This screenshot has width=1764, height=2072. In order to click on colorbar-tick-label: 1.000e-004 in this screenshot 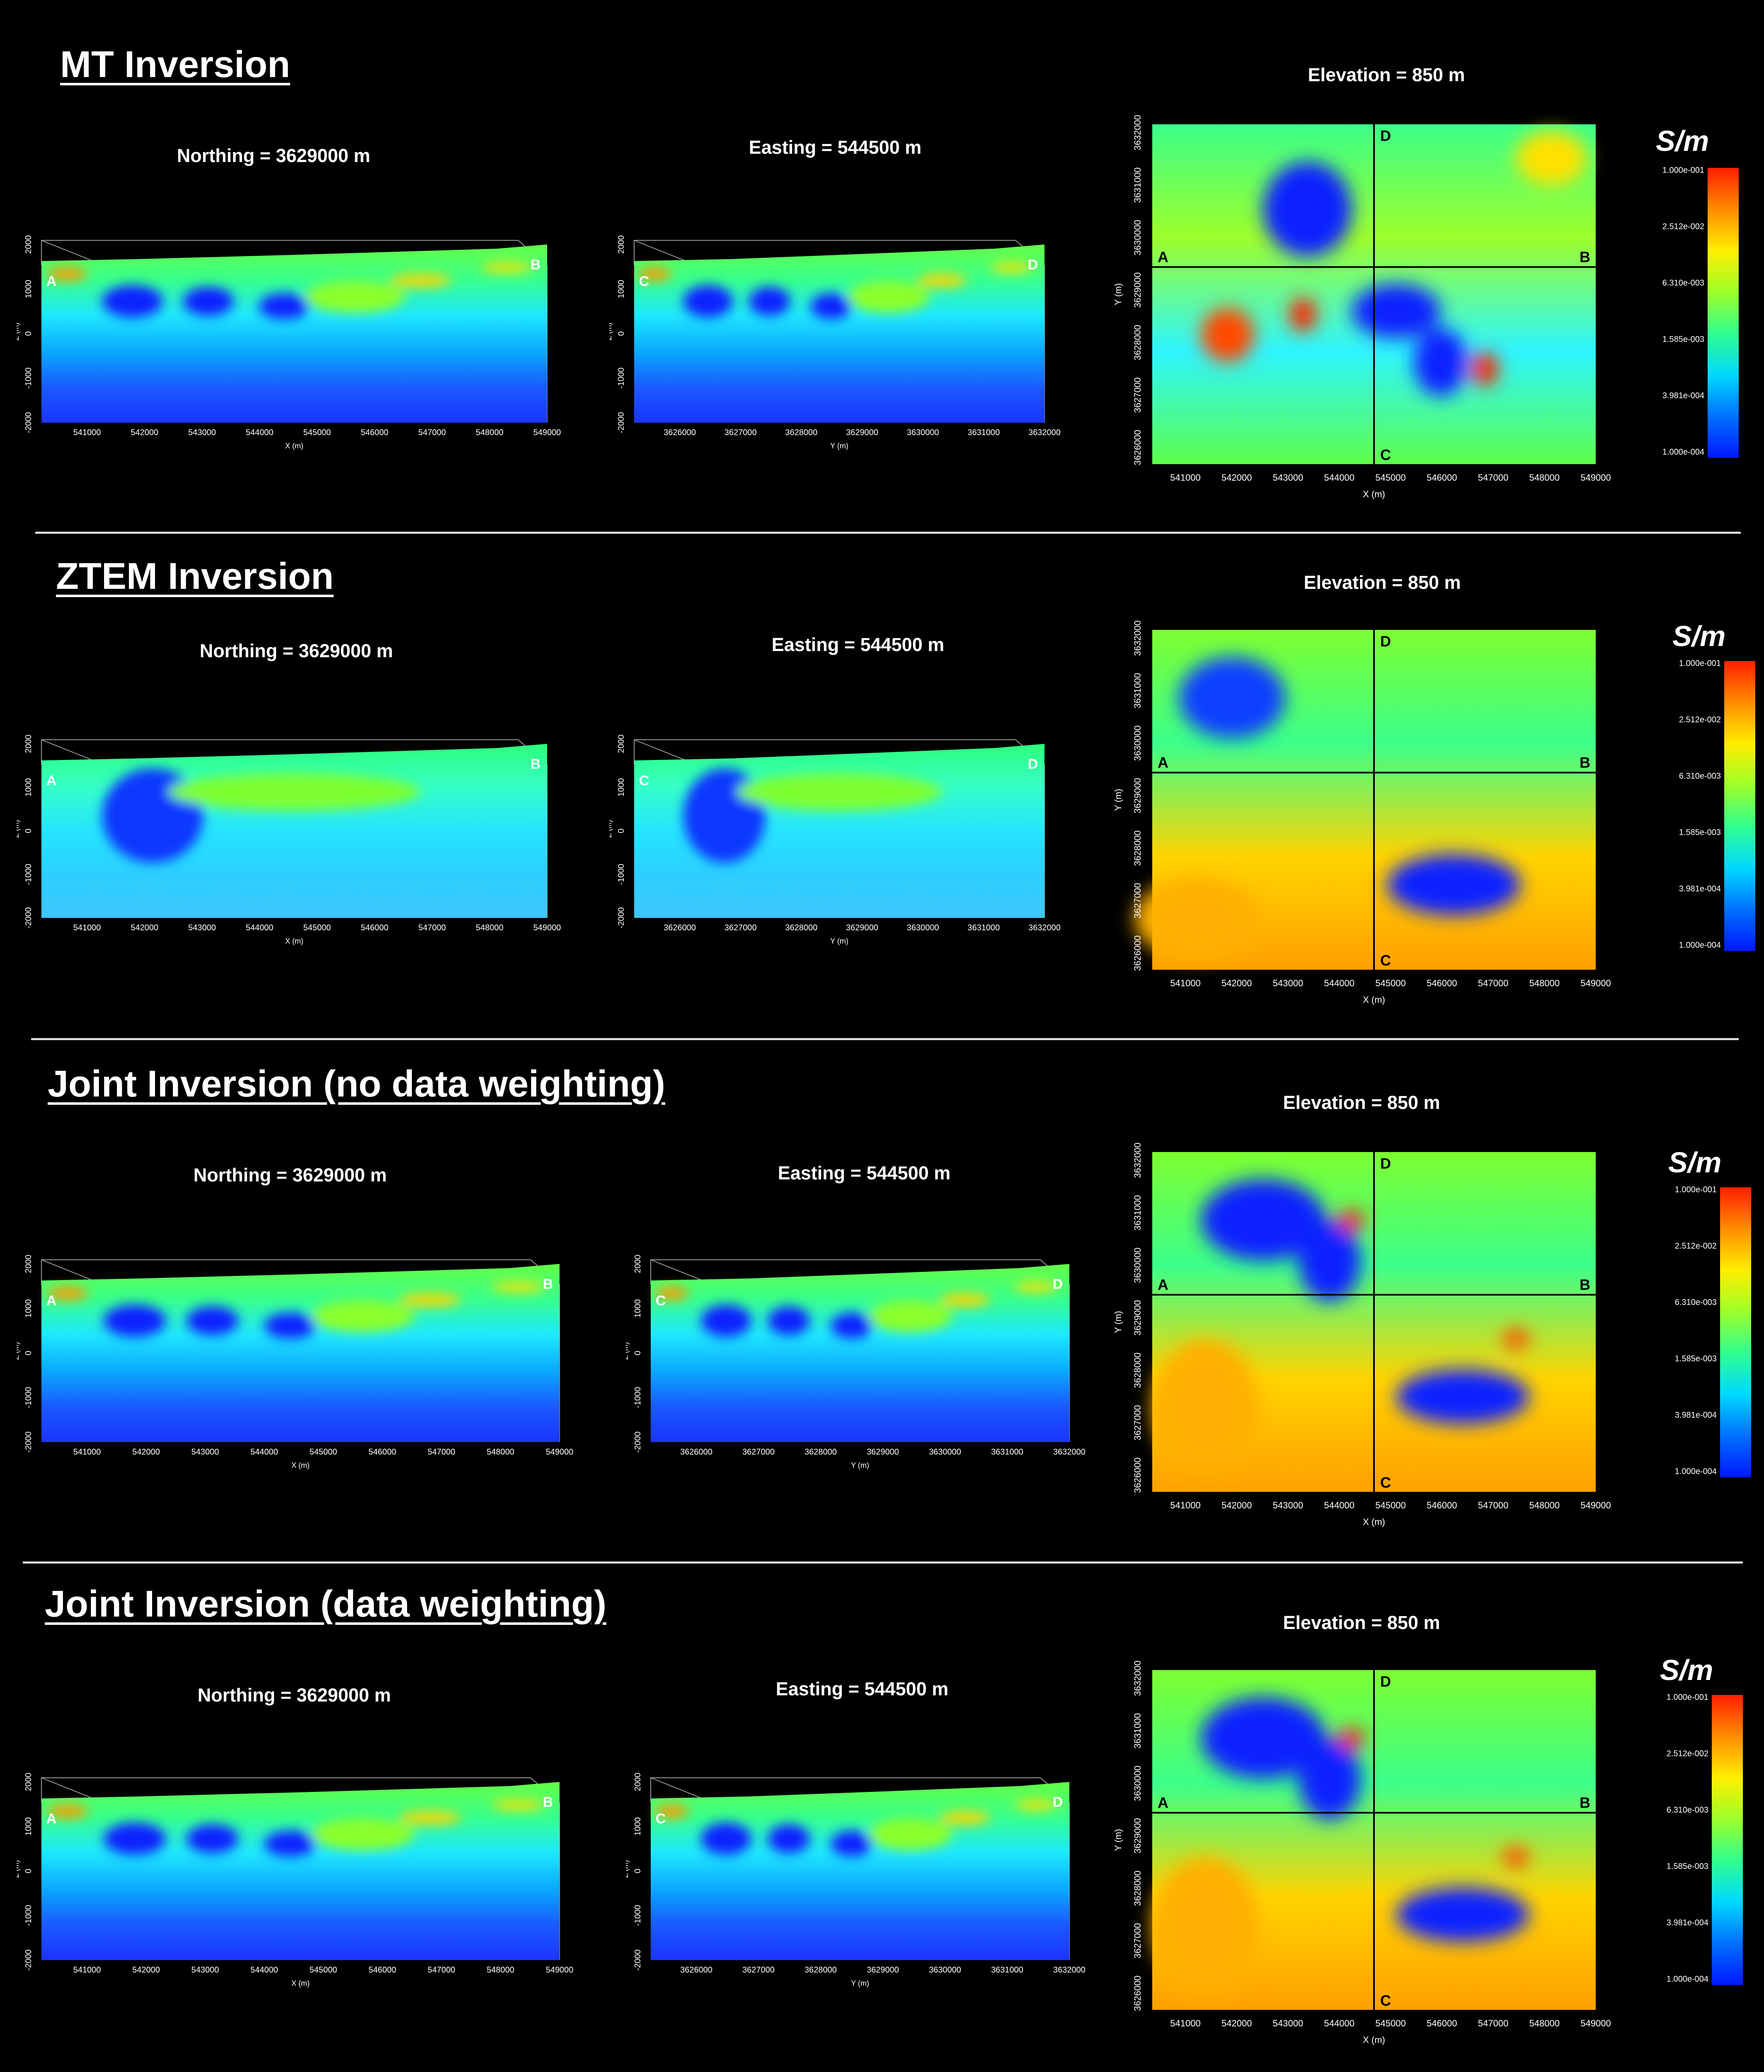, I will do `click(1696, 1471)`.